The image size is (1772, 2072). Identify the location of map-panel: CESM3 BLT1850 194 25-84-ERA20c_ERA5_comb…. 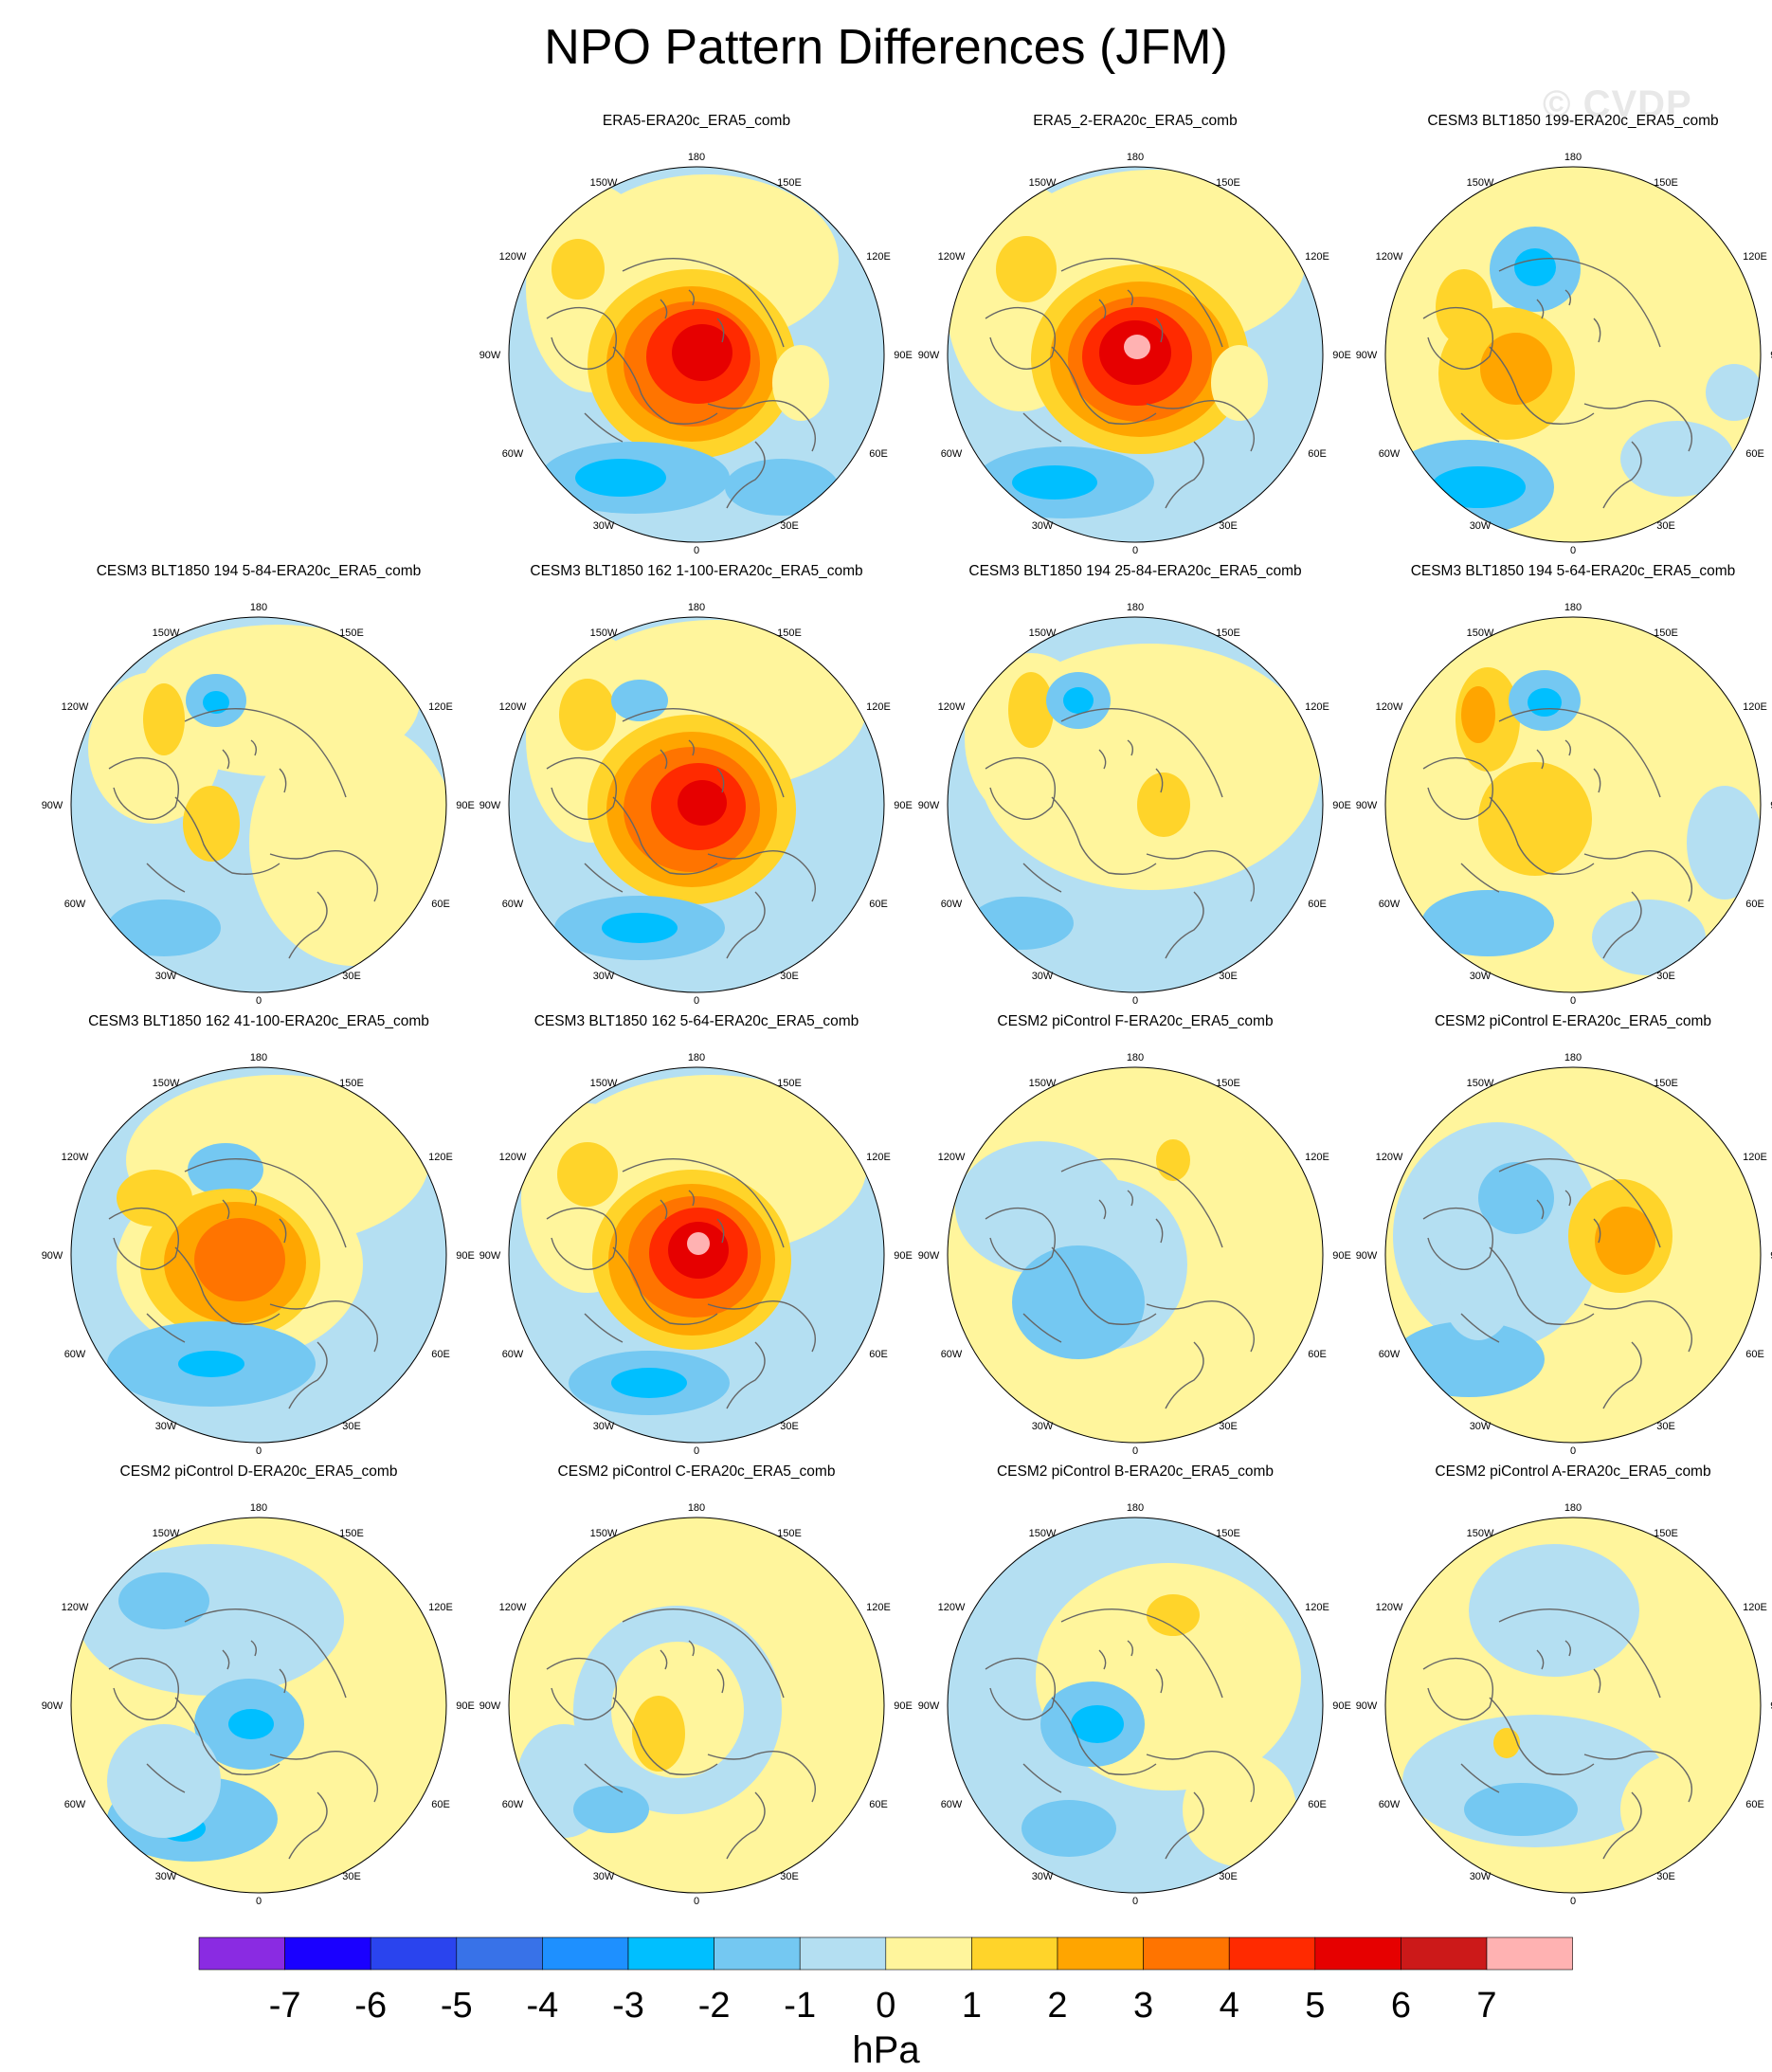
(1135, 787).